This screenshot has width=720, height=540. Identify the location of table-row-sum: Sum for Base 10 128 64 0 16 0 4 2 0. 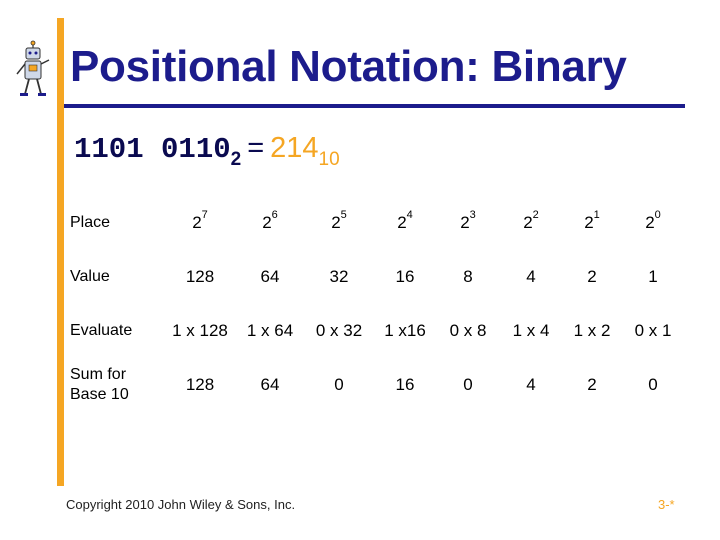
(377, 385).